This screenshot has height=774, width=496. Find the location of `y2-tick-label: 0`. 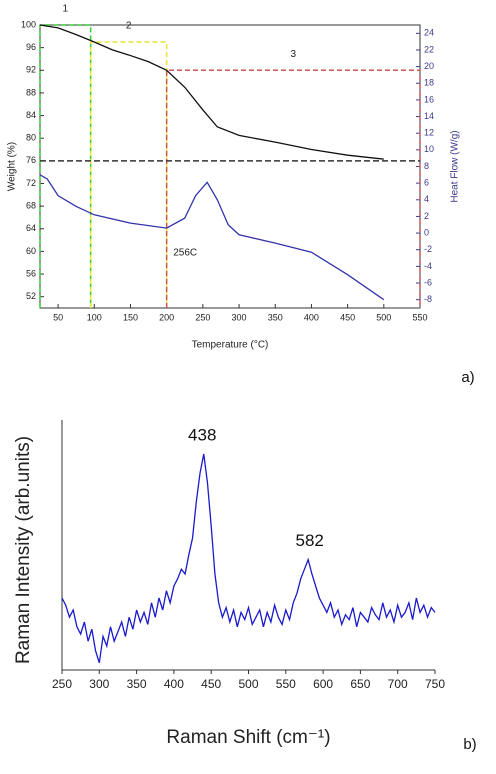

y2-tick-label: 0 is located at coordinates (426, 232).